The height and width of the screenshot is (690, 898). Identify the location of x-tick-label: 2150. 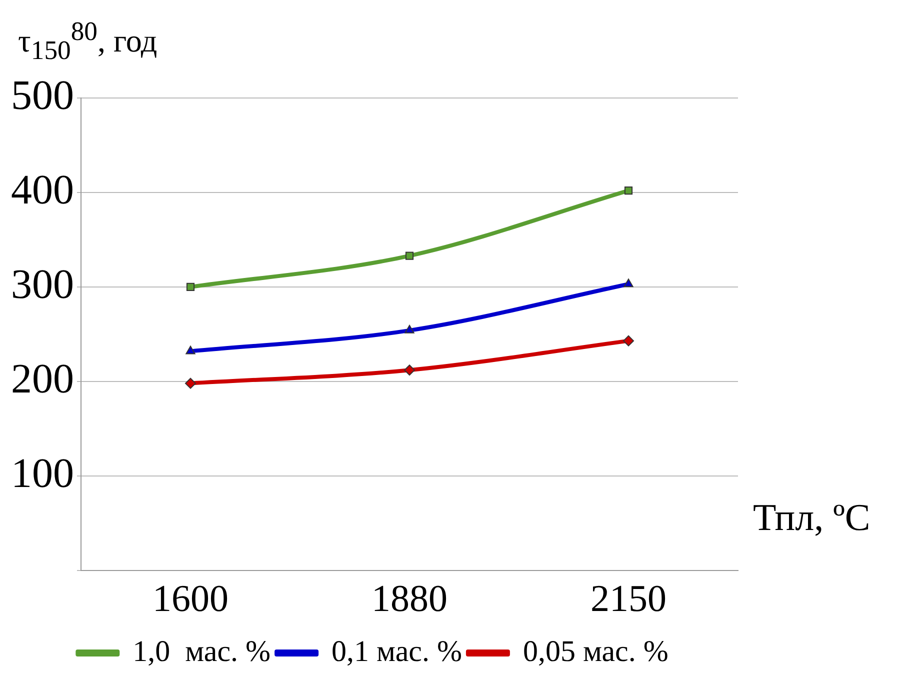
(628, 599).